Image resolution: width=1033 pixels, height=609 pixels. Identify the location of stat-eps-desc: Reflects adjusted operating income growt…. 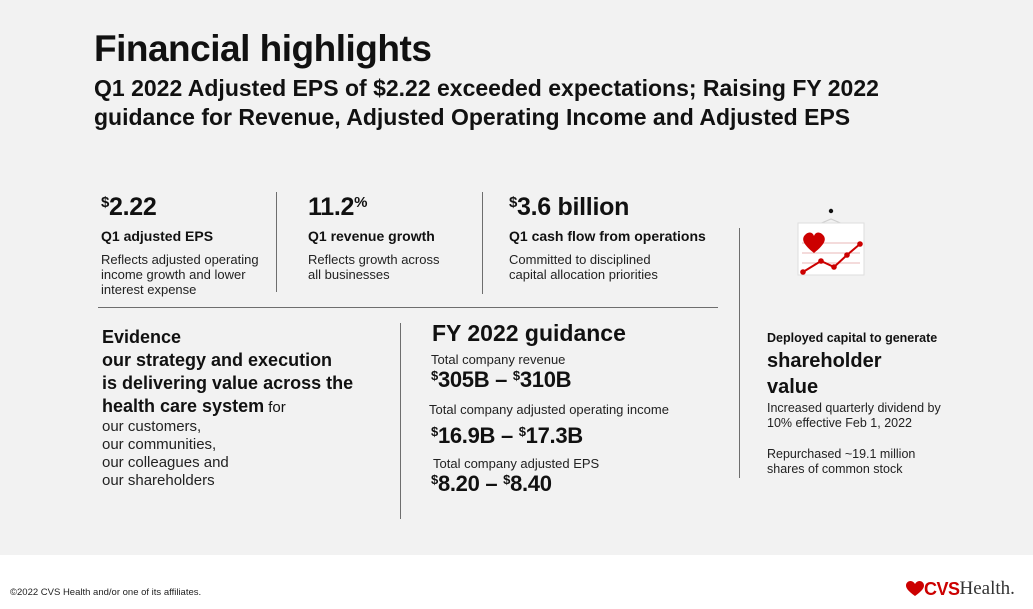
(180, 274).